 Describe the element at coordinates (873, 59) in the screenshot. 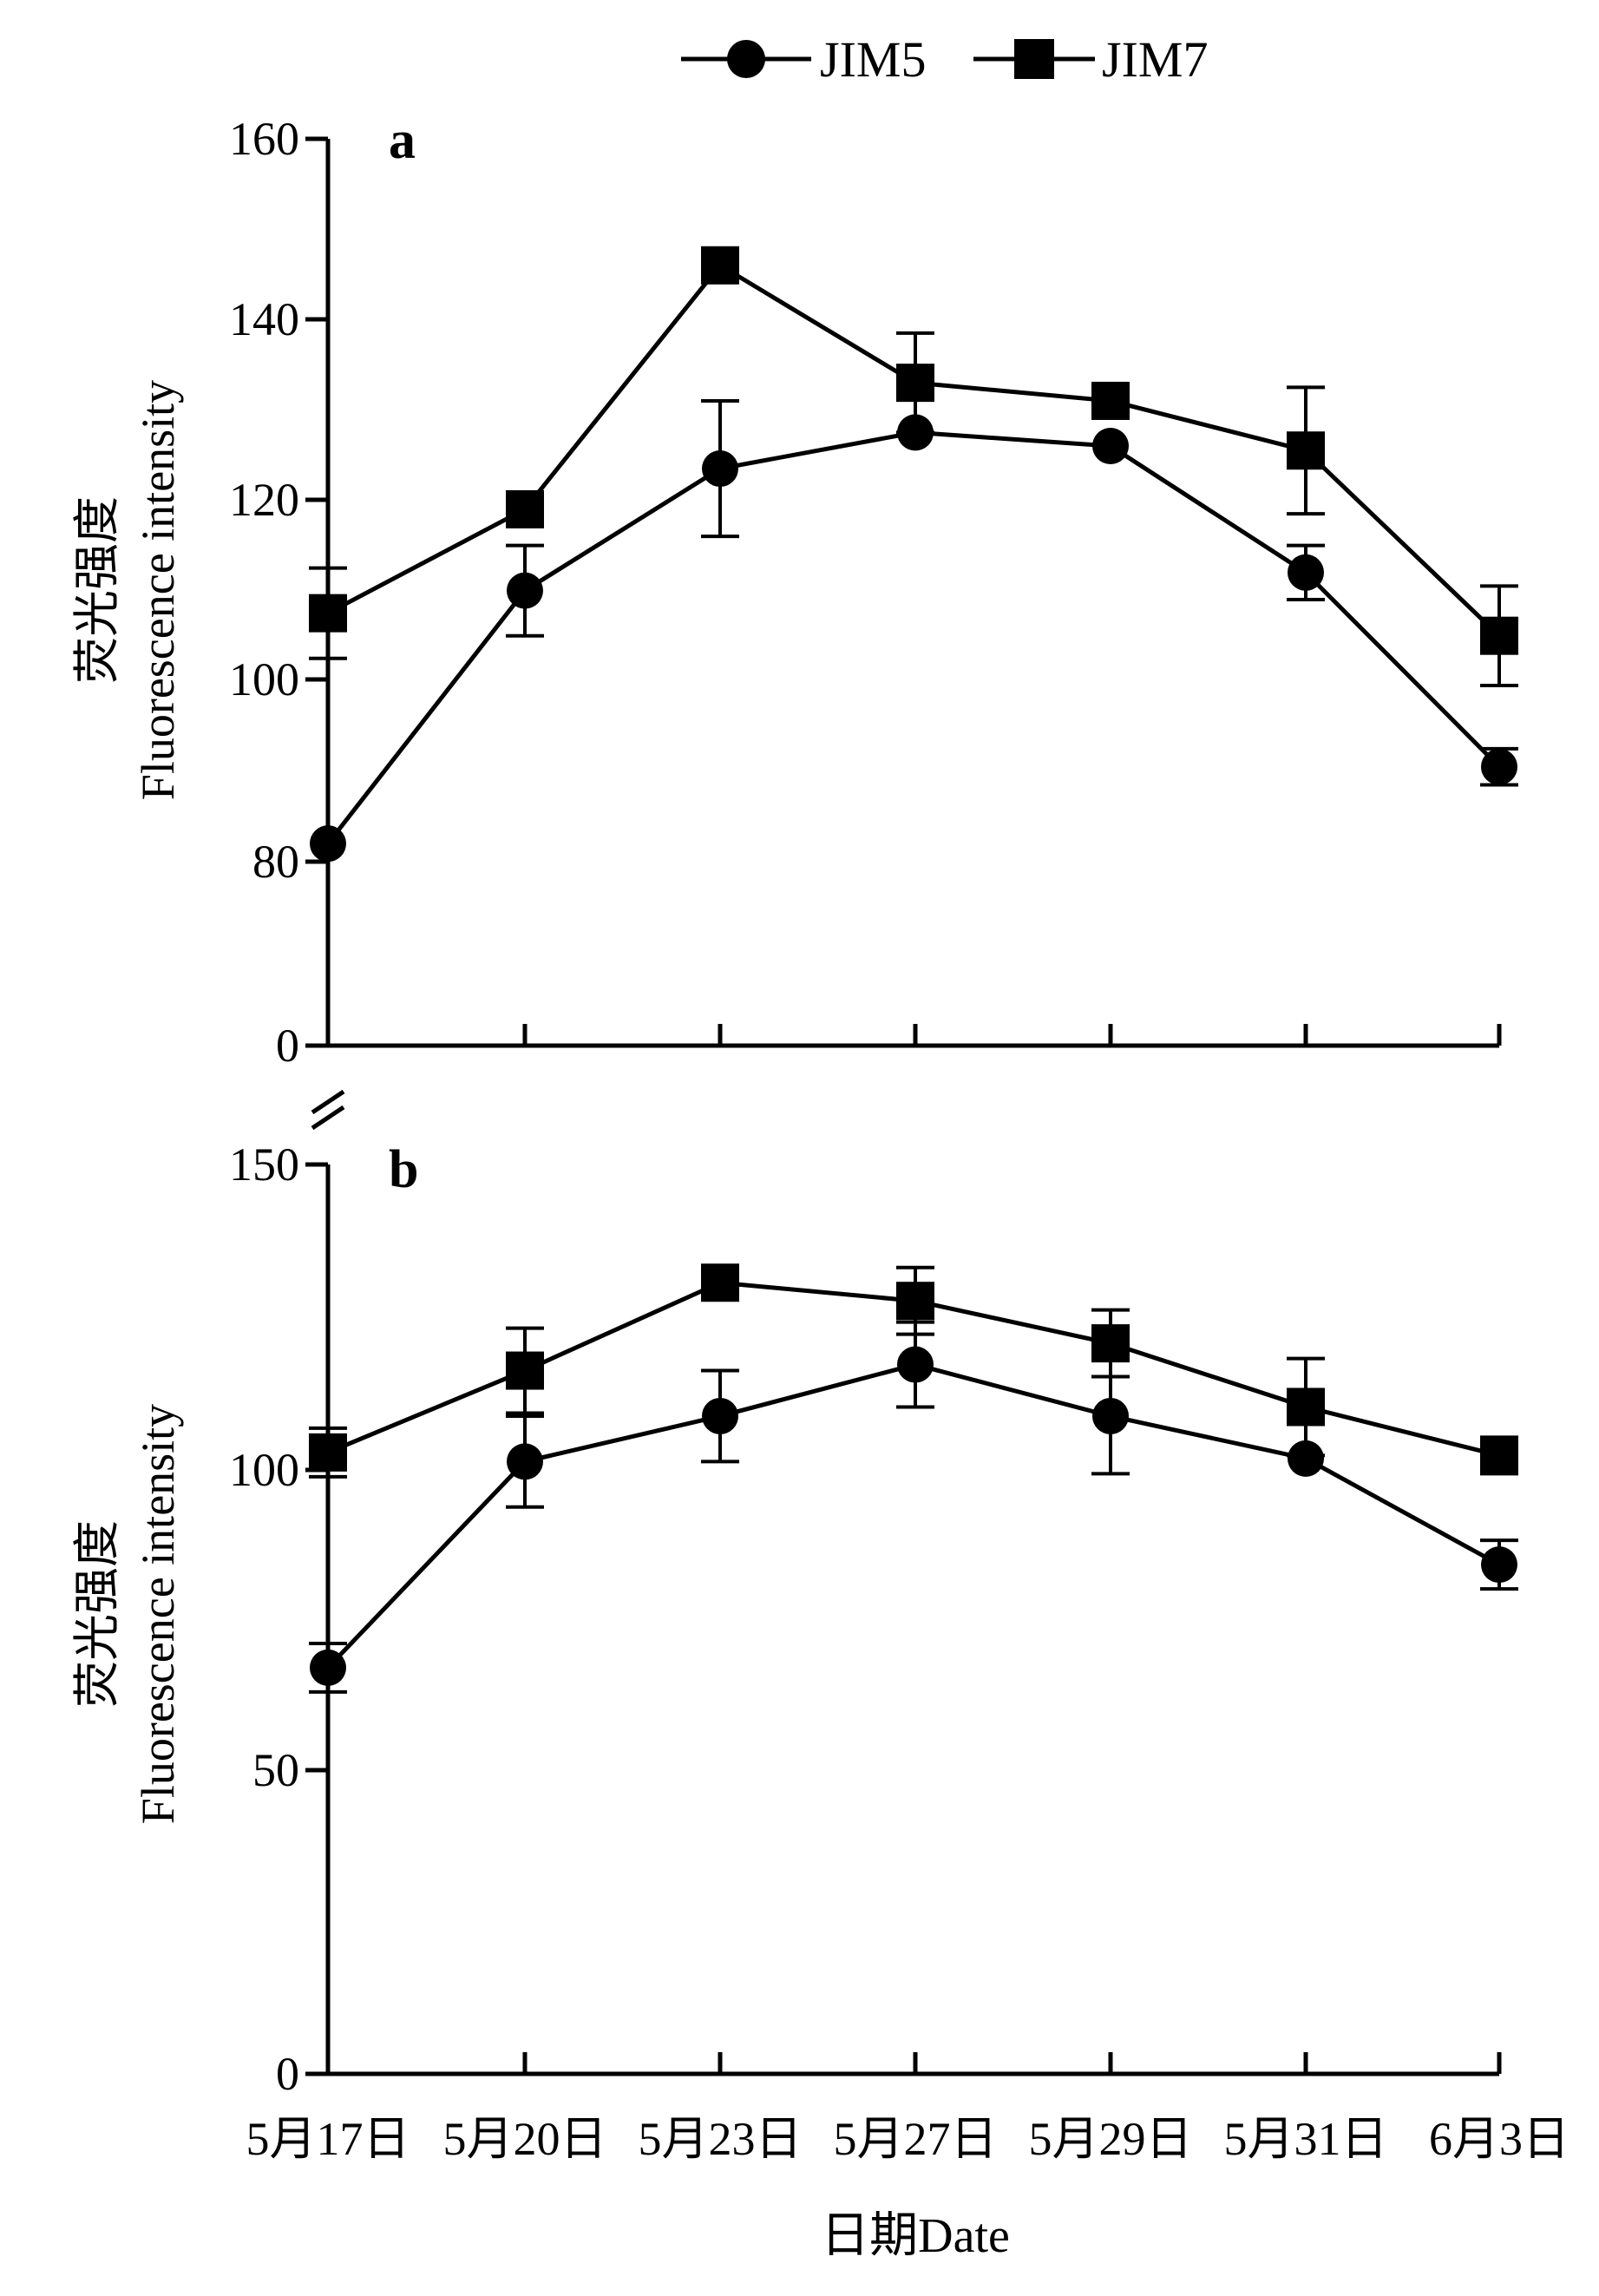

I see `legend-label-jim5: JIM5` at that location.